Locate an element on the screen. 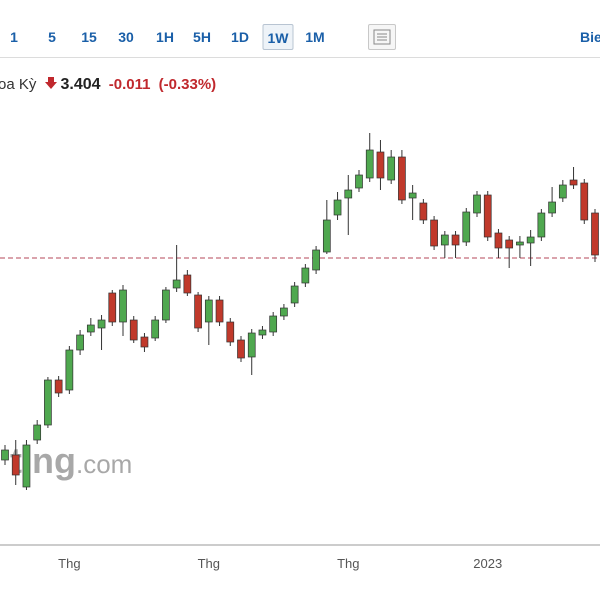 The image size is (600, 600). change-percent: (-0.33%) is located at coordinates (187, 84).